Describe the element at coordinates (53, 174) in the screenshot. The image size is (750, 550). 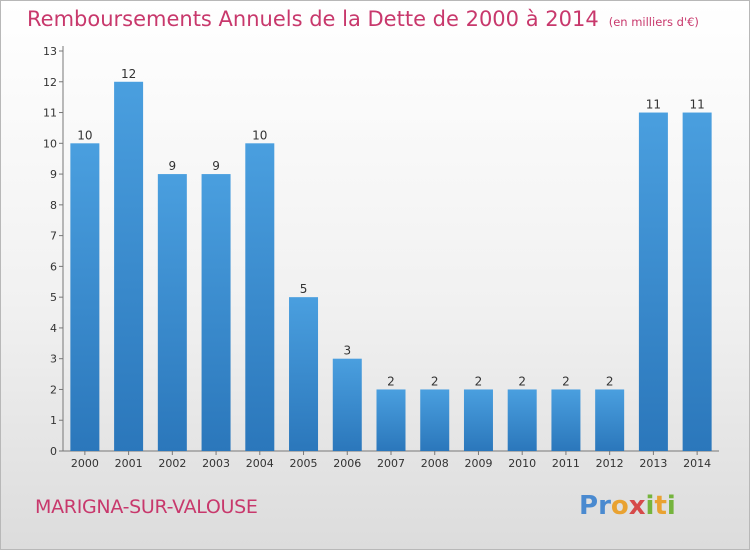
I see `y-tick-label: 9` at that location.